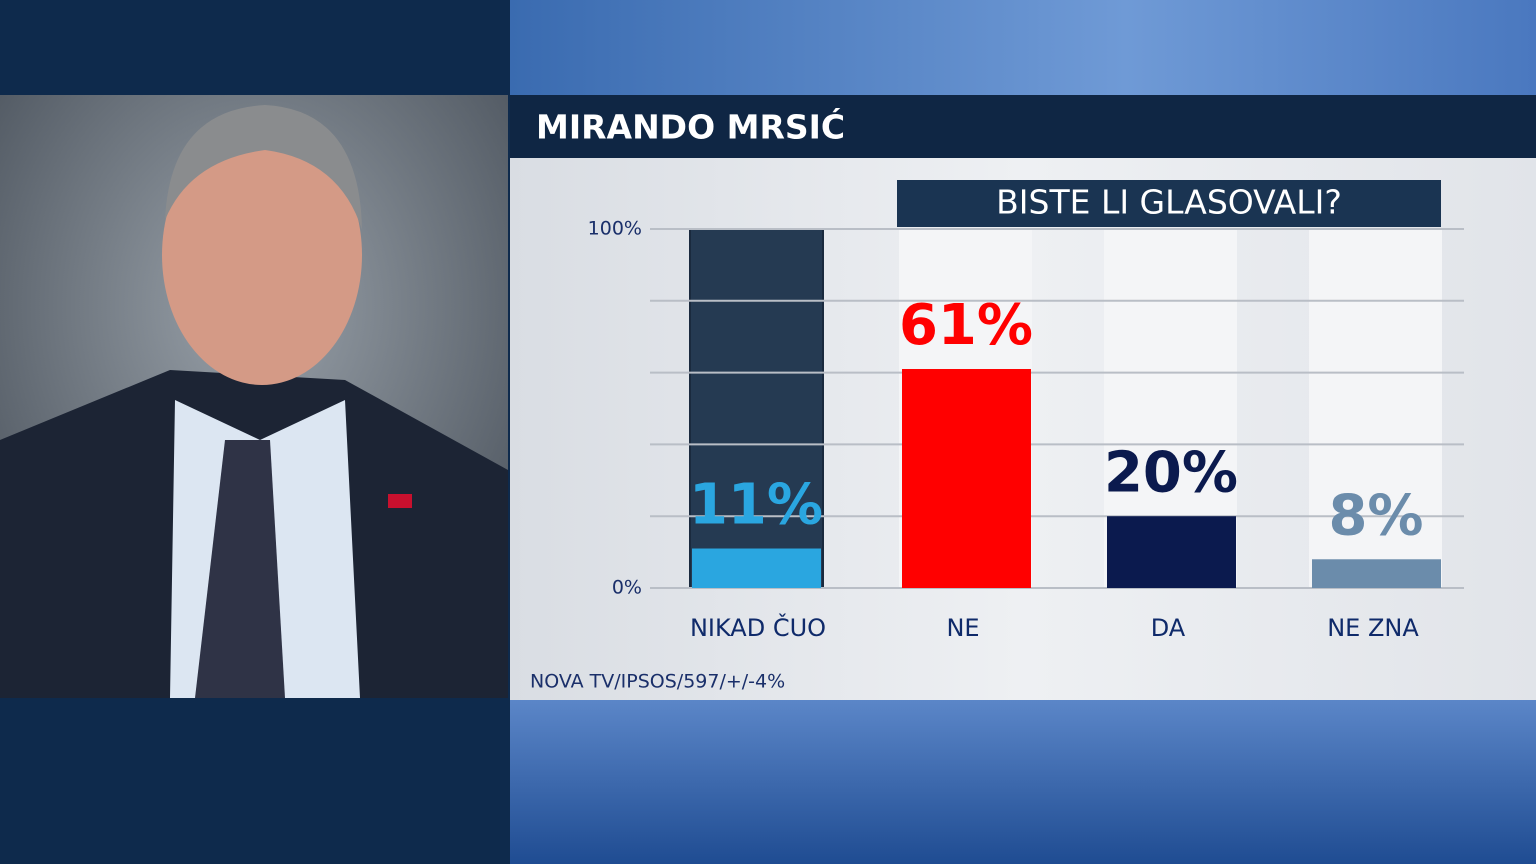 The height and width of the screenshot is (868, 1536). I want to click on bottom-bg, so click(1023, 782).